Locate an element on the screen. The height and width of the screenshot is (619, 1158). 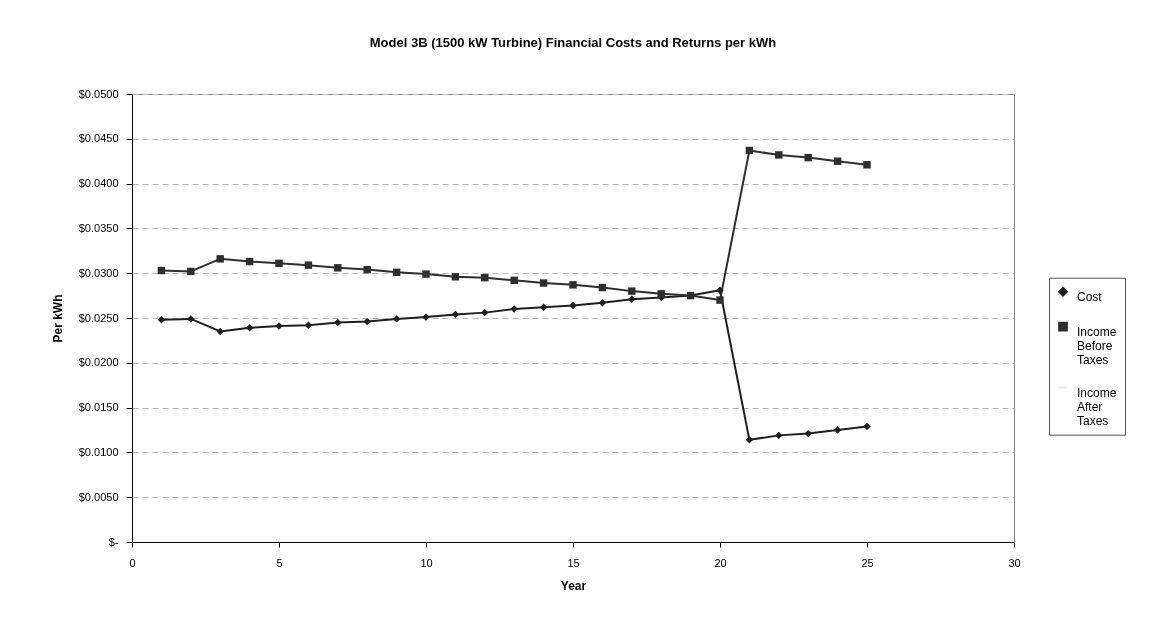
chart-title: Model 3B (1500 kW Turbine) Financial Costs and Returns per kWh is located at coordinates (573, 42).